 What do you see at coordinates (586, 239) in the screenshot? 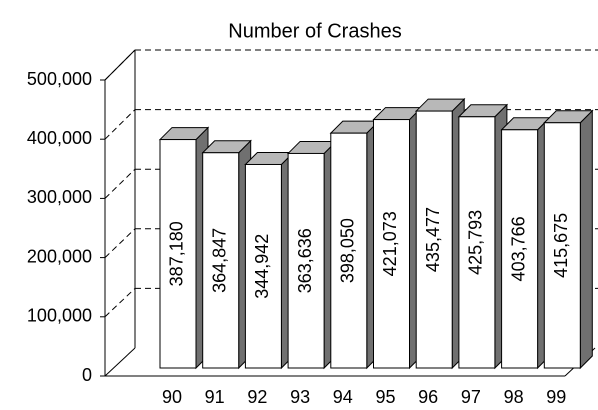
I see `bar-side` at bounding box center [586, 239].